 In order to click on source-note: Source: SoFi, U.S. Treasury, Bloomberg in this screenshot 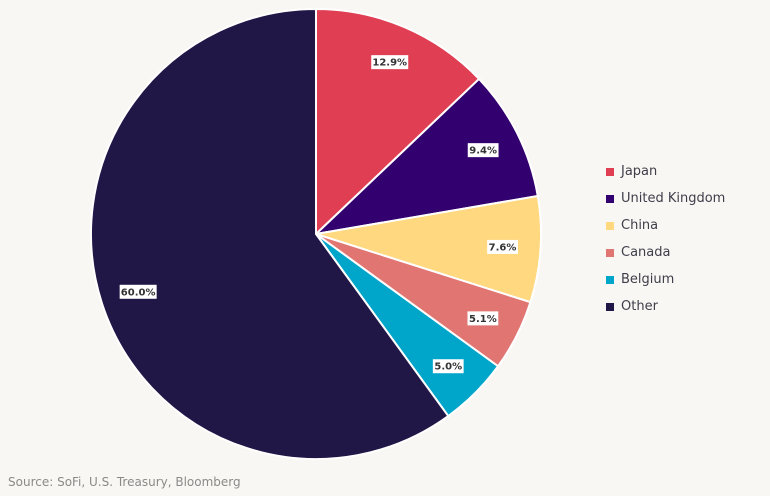, I will do `click(124, 482)`.